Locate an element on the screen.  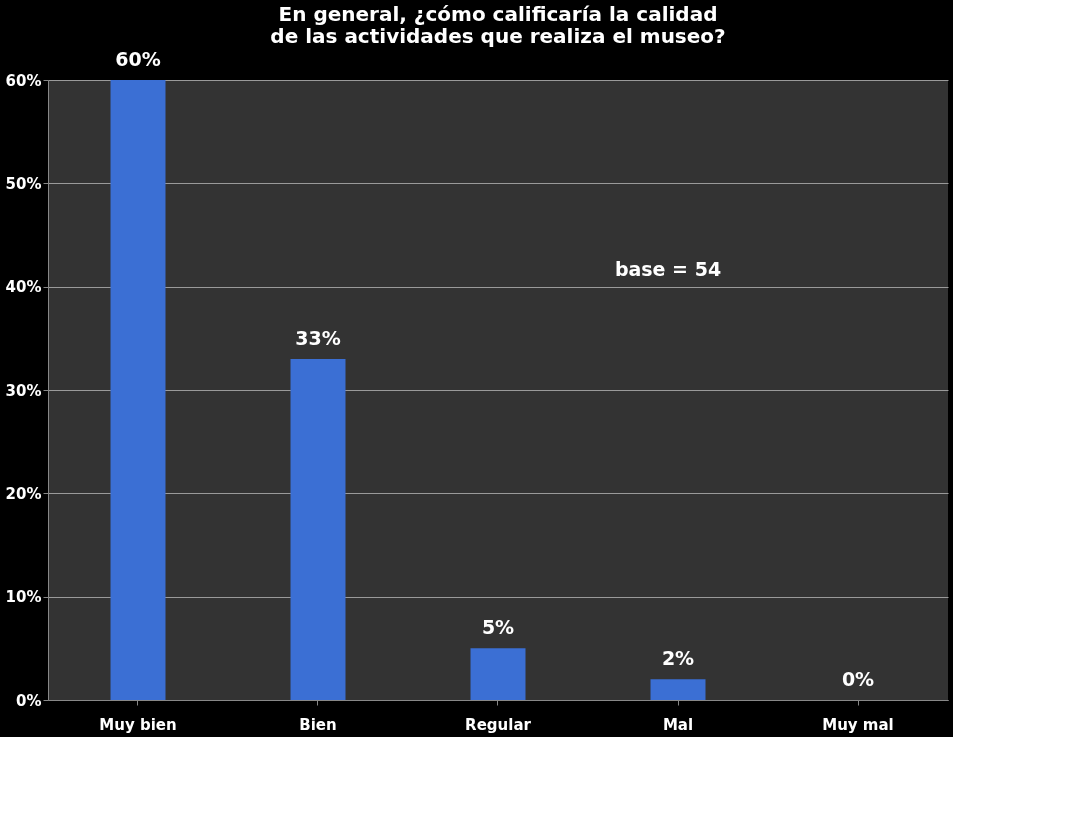
data-label: 0% is located at coordinates (858, 679).